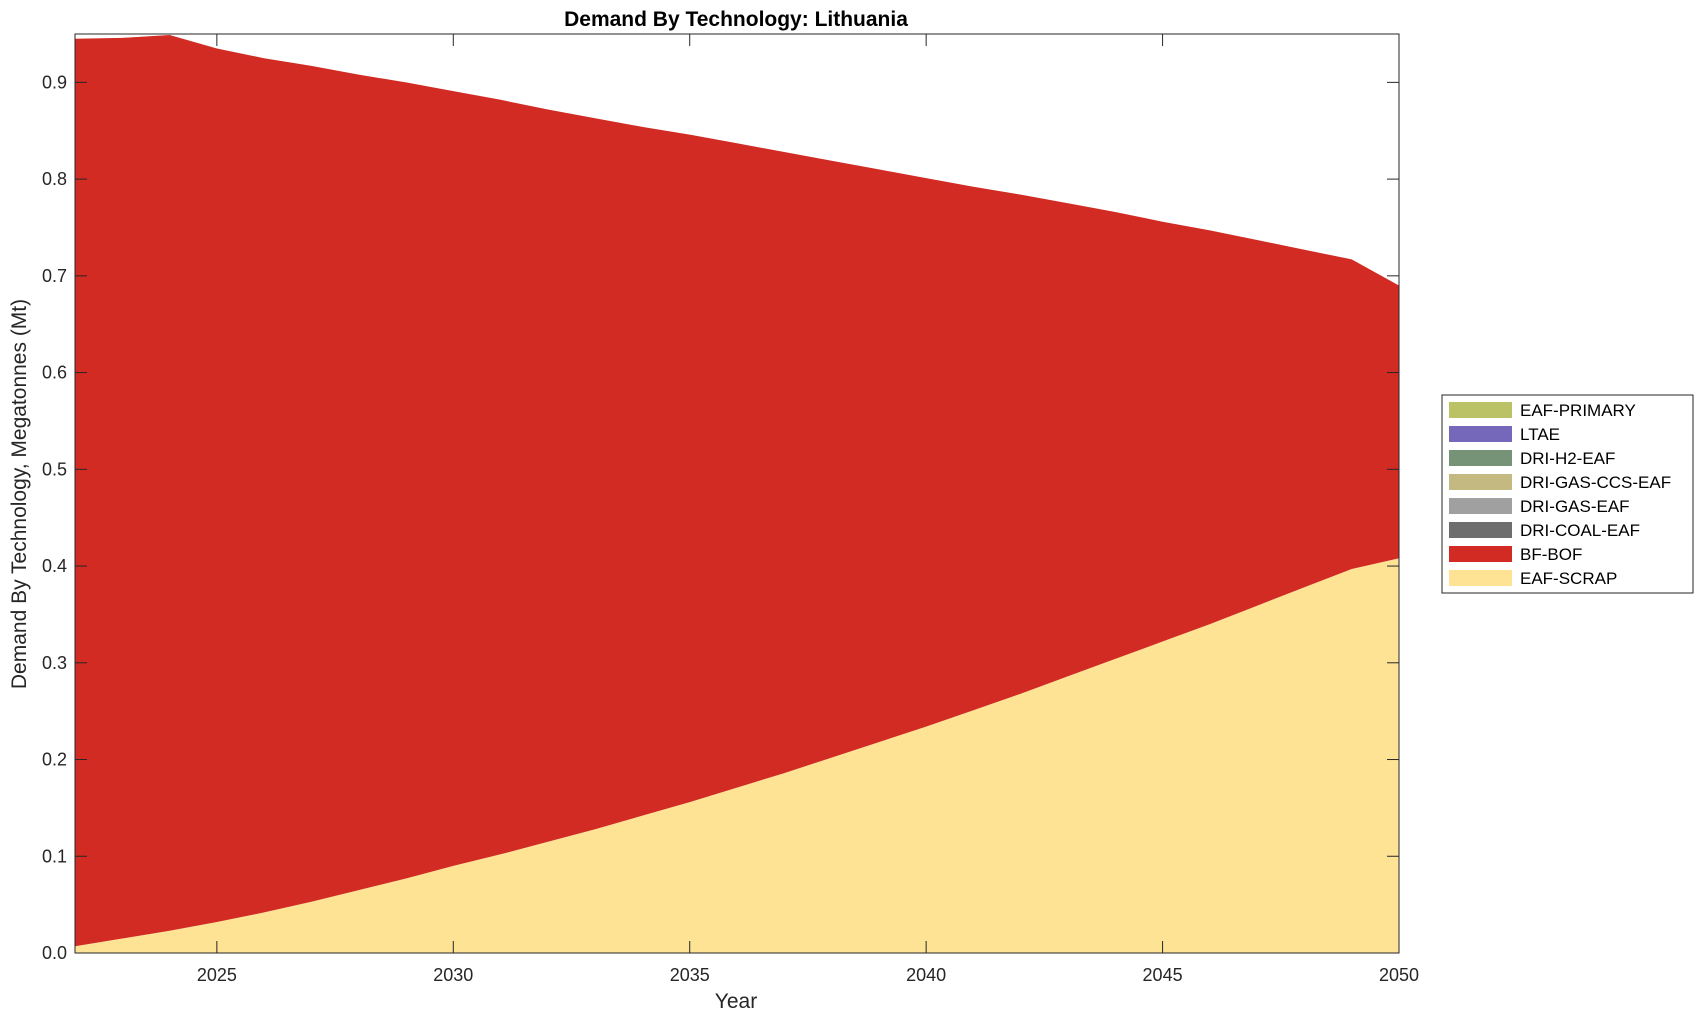 Image resolution: width=1703 pixels, height=1020 pixels. I want to click on y-tick-label: 0.8, so click(54, 179).